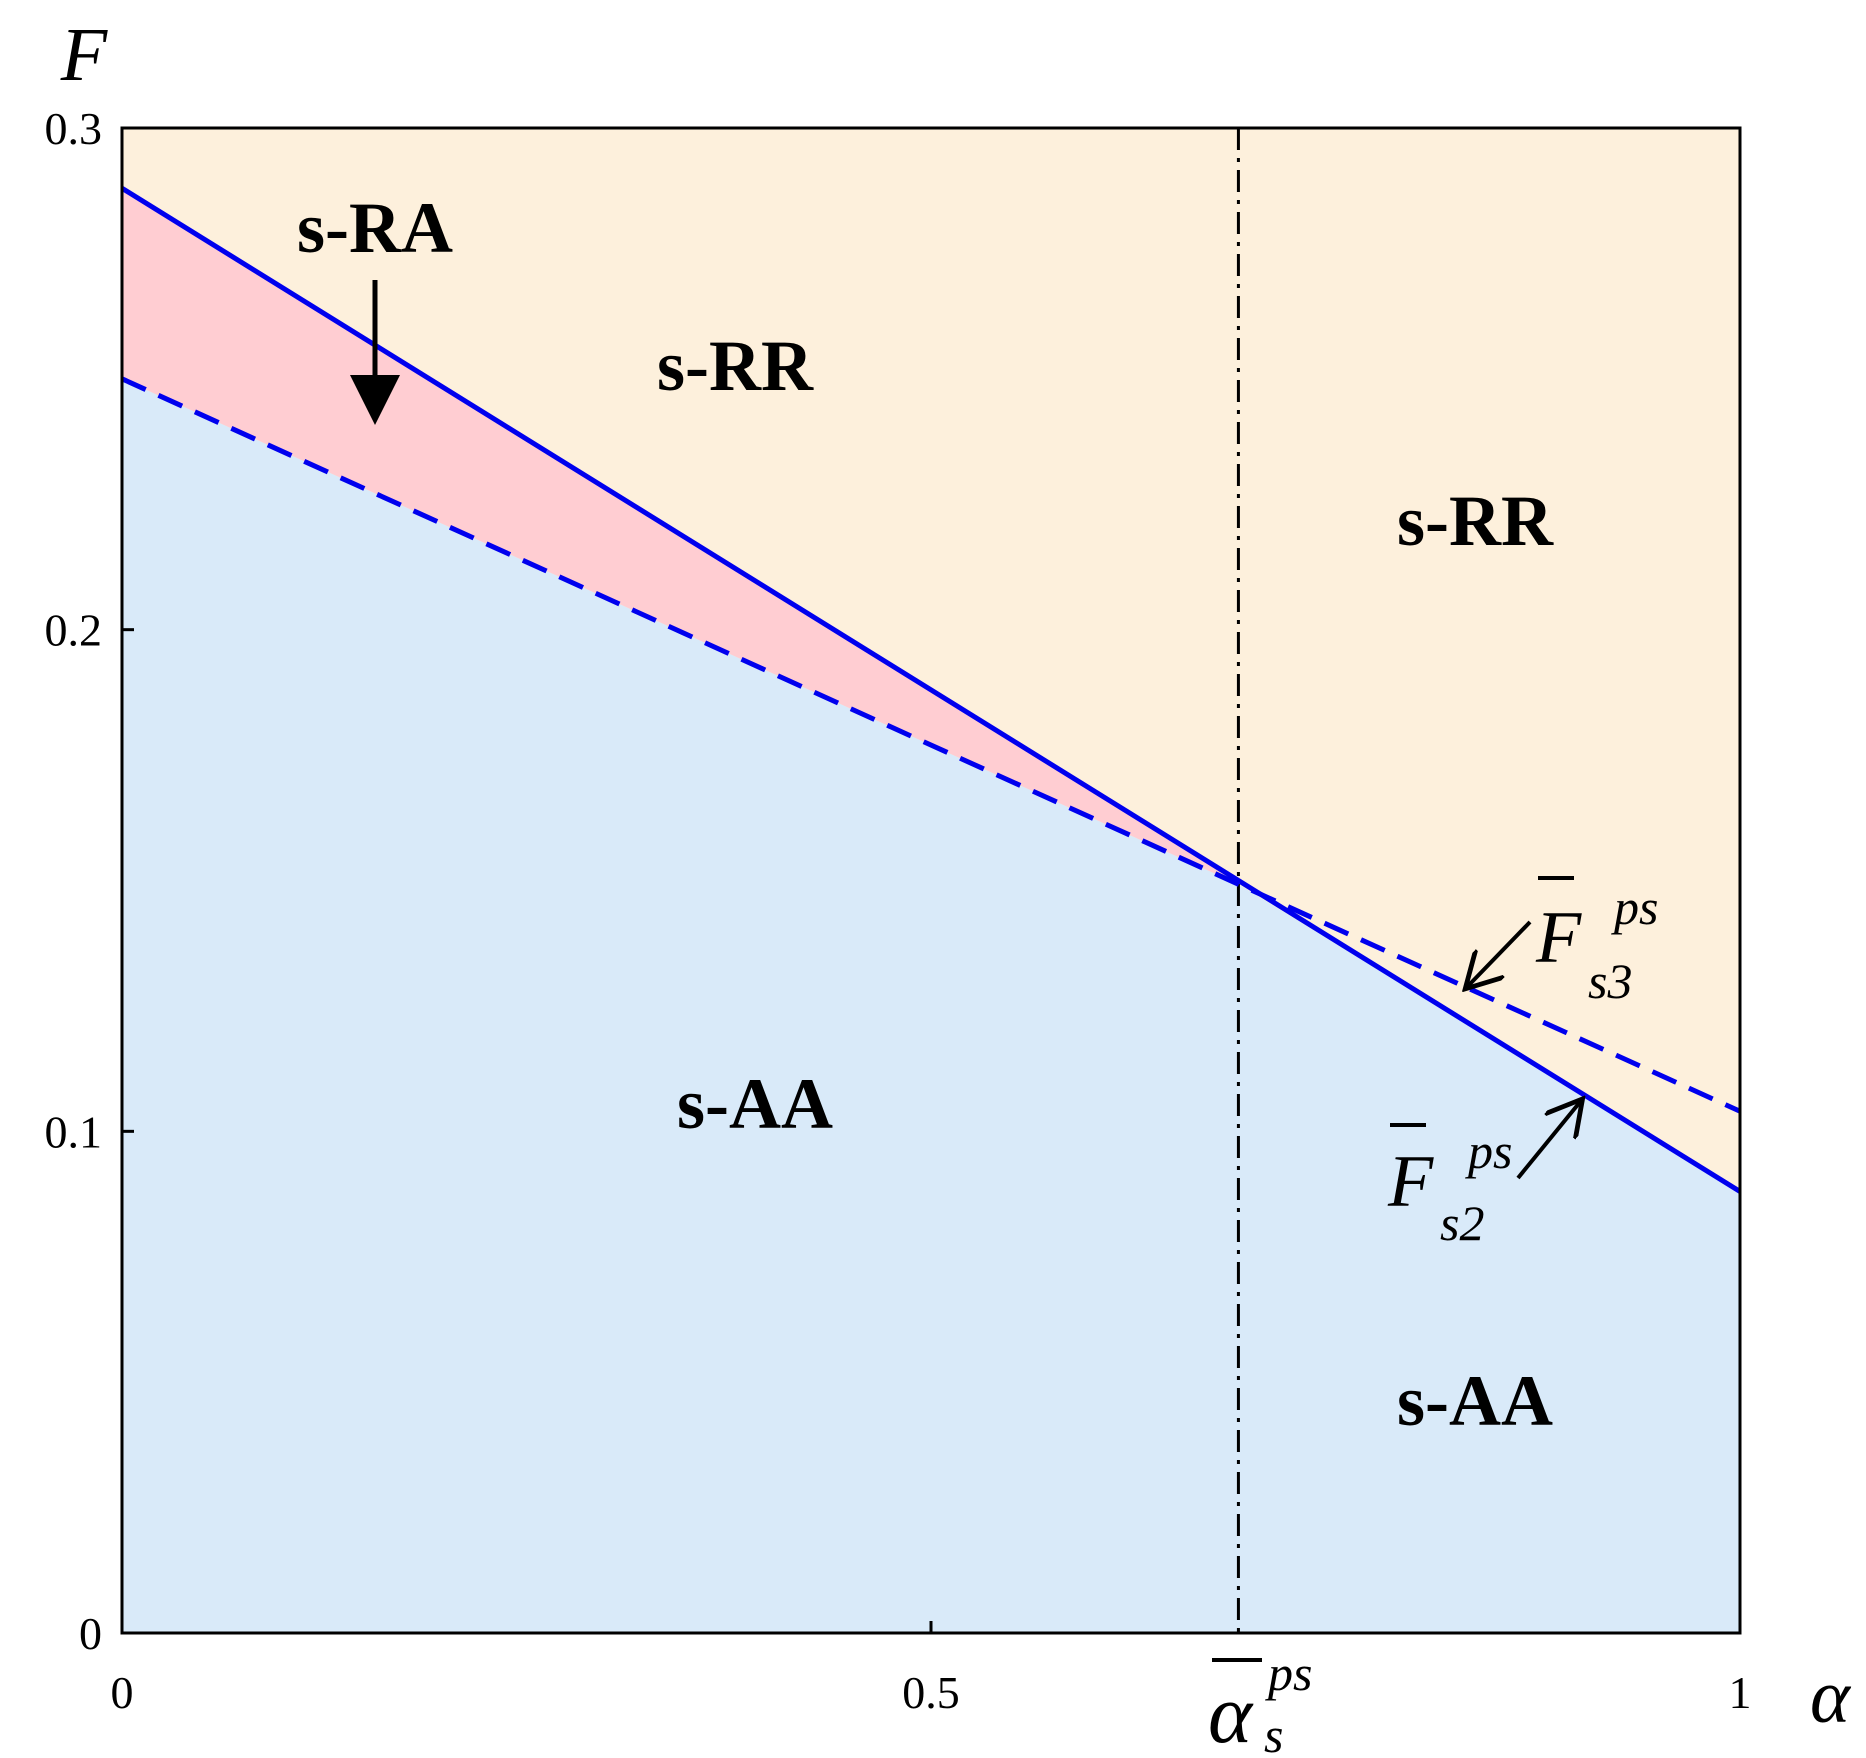 The image size is (1866, 1758). I want to click on f-s3-pointer-arrow, so click(1500, 953).